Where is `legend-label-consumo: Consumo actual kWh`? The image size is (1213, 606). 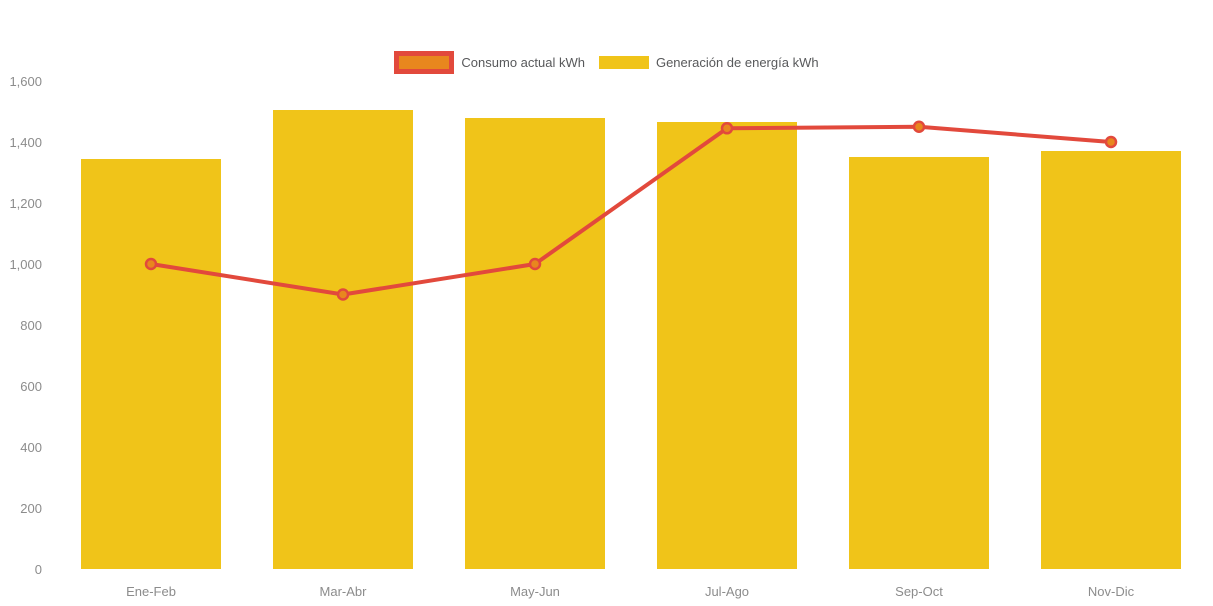
legend-label-consumo: Consumo actual kWh is located at coordinates (523, 62).